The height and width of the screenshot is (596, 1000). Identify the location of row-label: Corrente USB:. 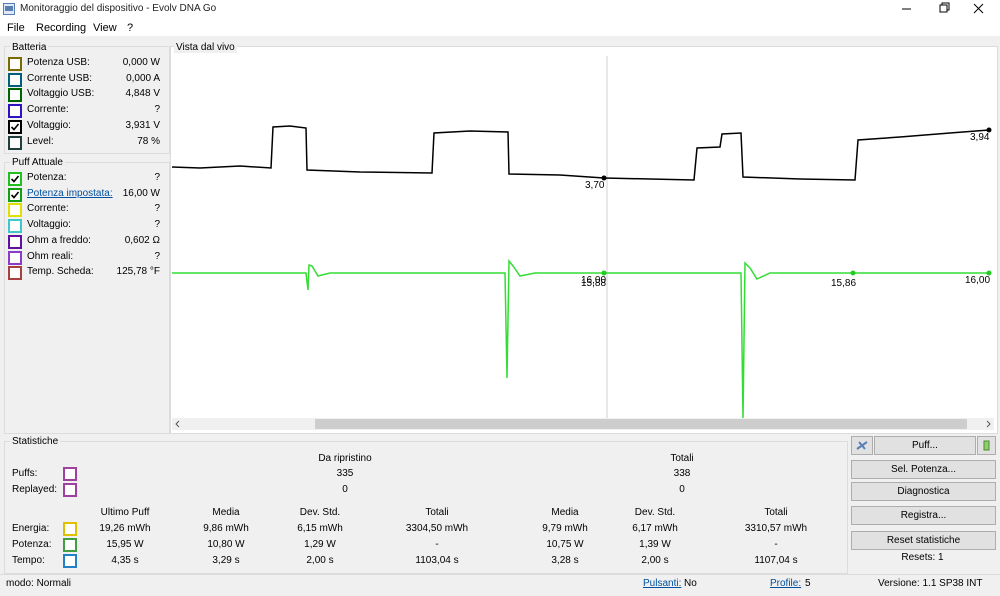
(60, 78).